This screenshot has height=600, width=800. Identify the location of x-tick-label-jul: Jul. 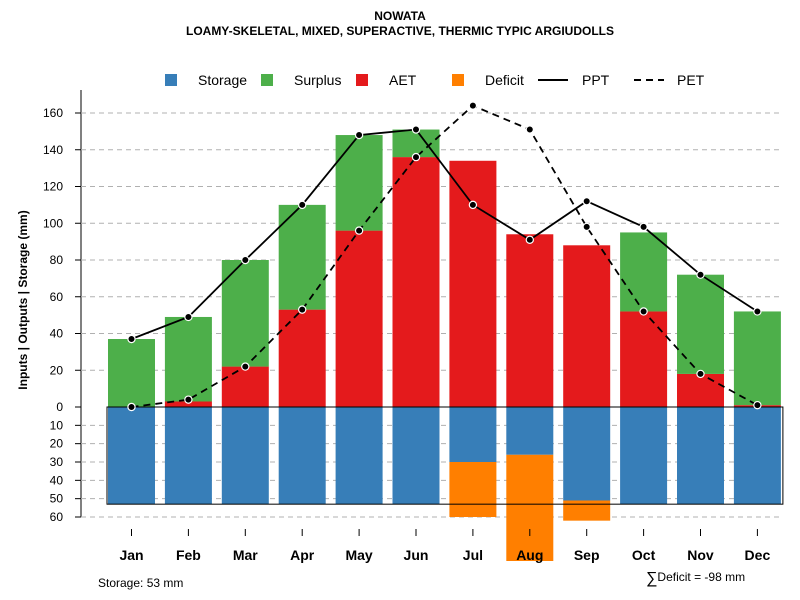
(473, 555).